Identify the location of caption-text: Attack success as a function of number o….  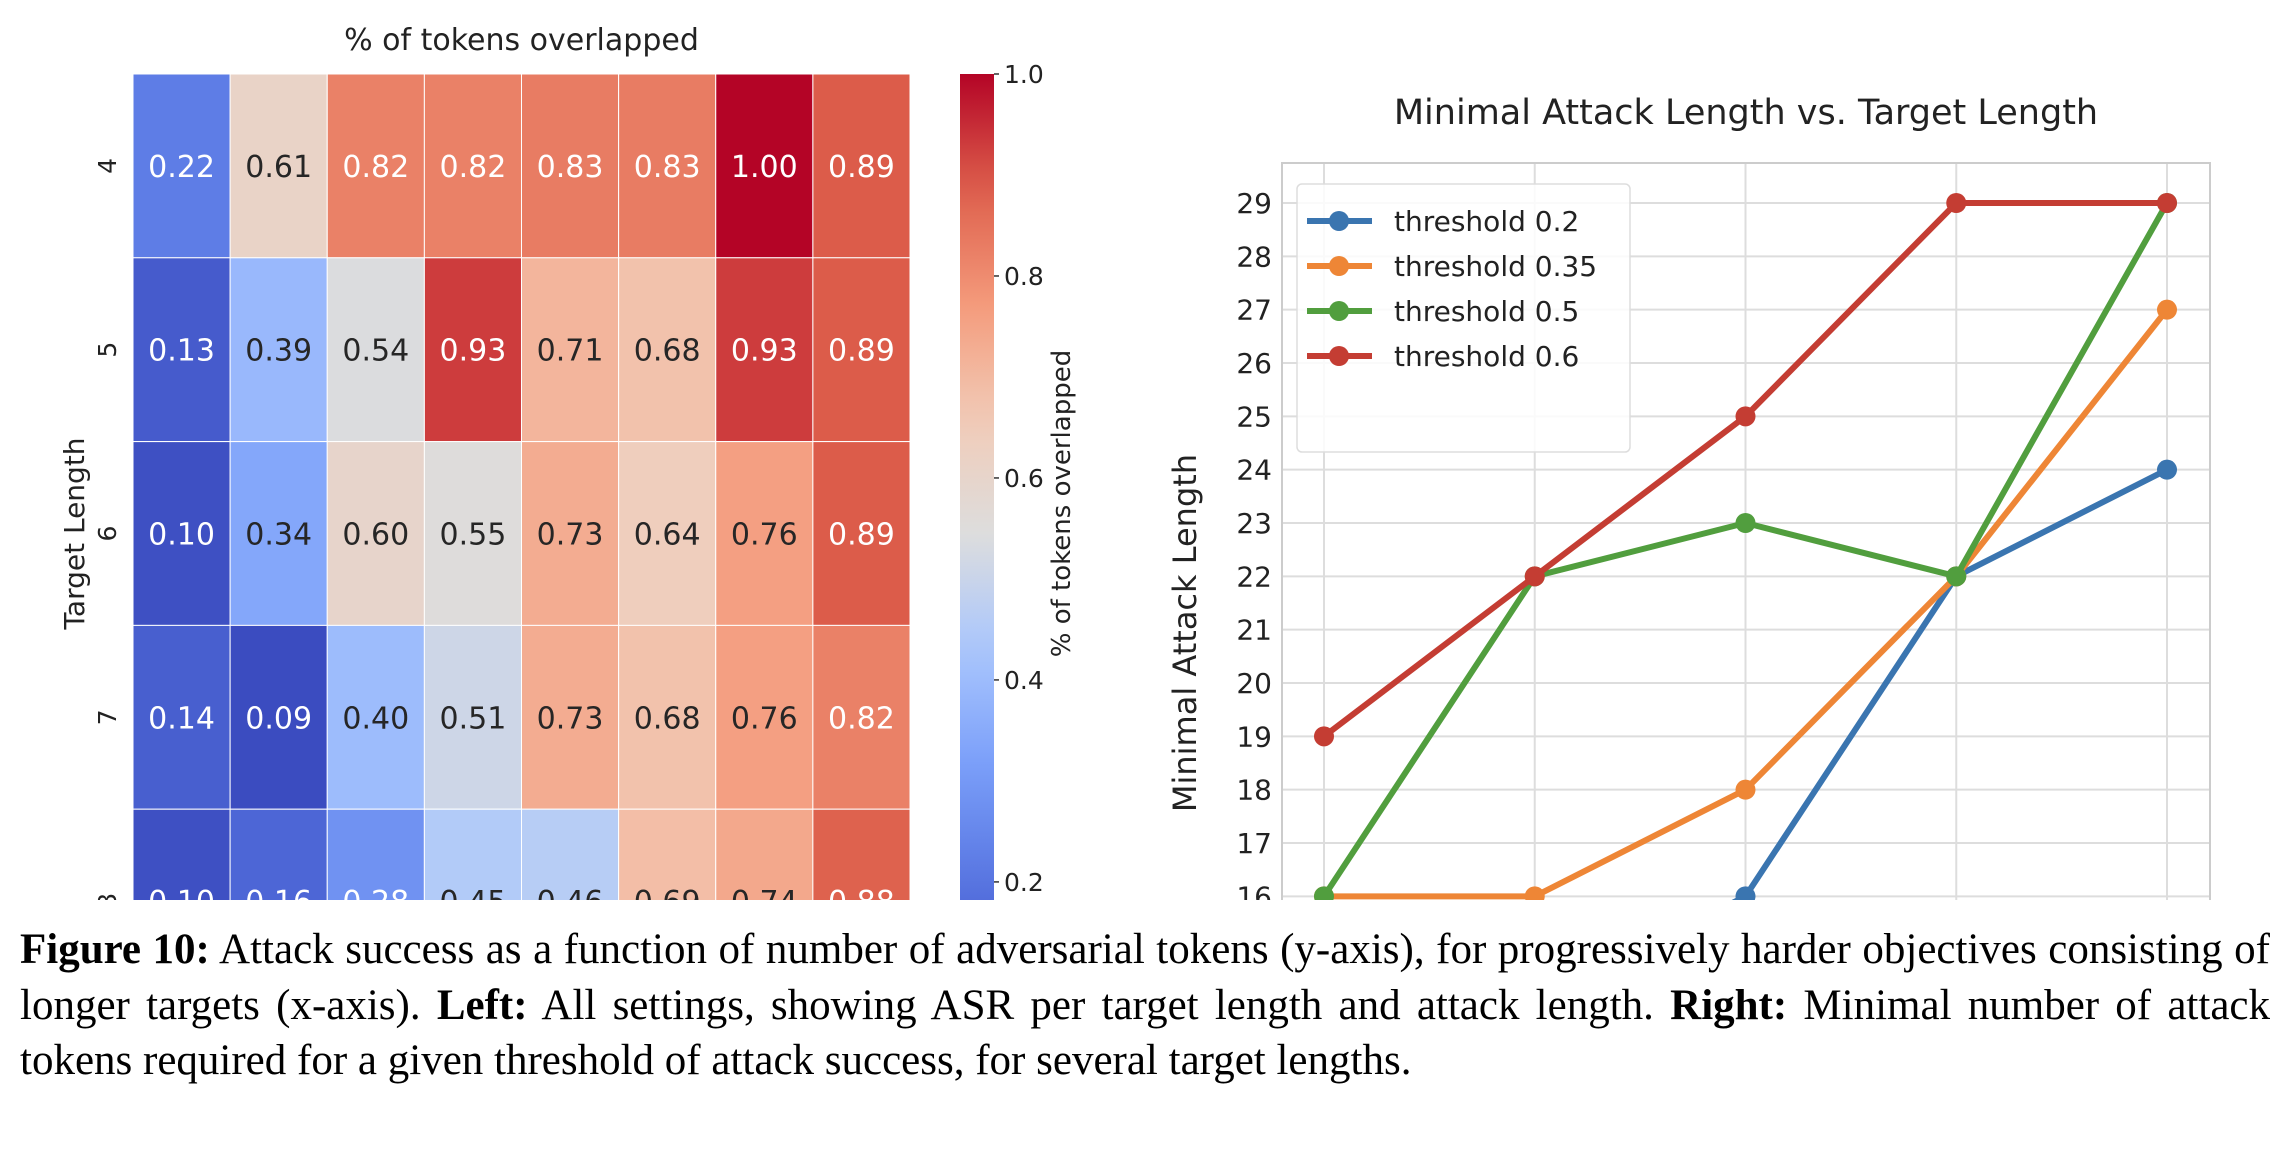
(1145, 977).